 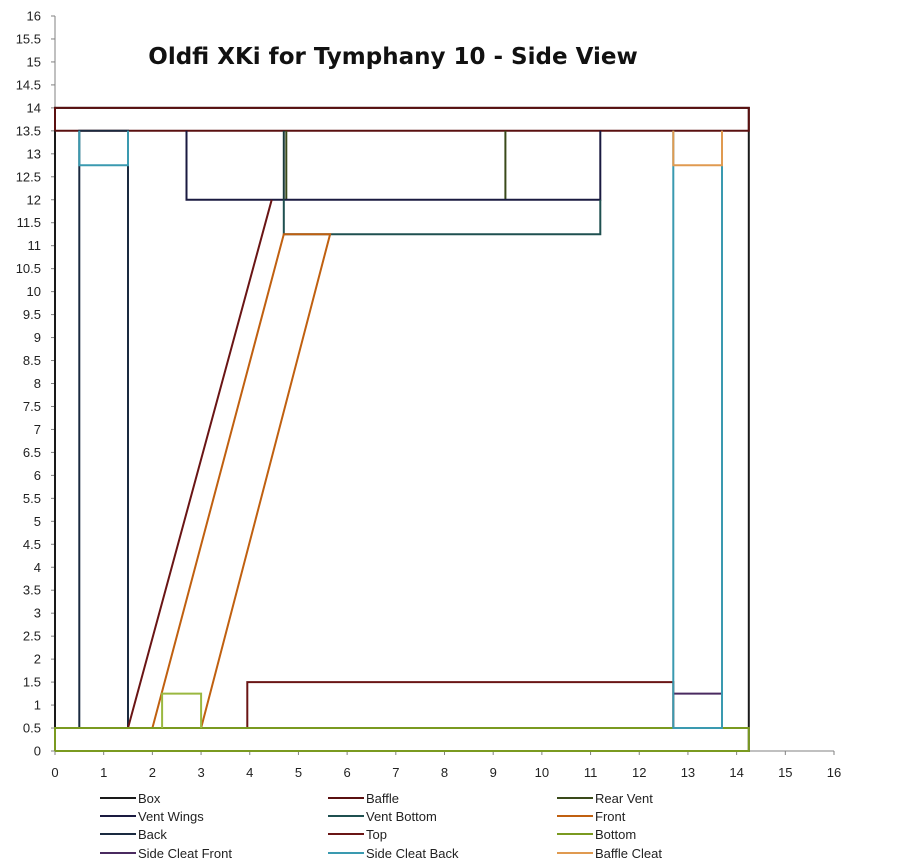 What do you see at coordinates (103, 772) in the screenshot?
I see `x-tick-label: 1` at bounding box center [103, 772].